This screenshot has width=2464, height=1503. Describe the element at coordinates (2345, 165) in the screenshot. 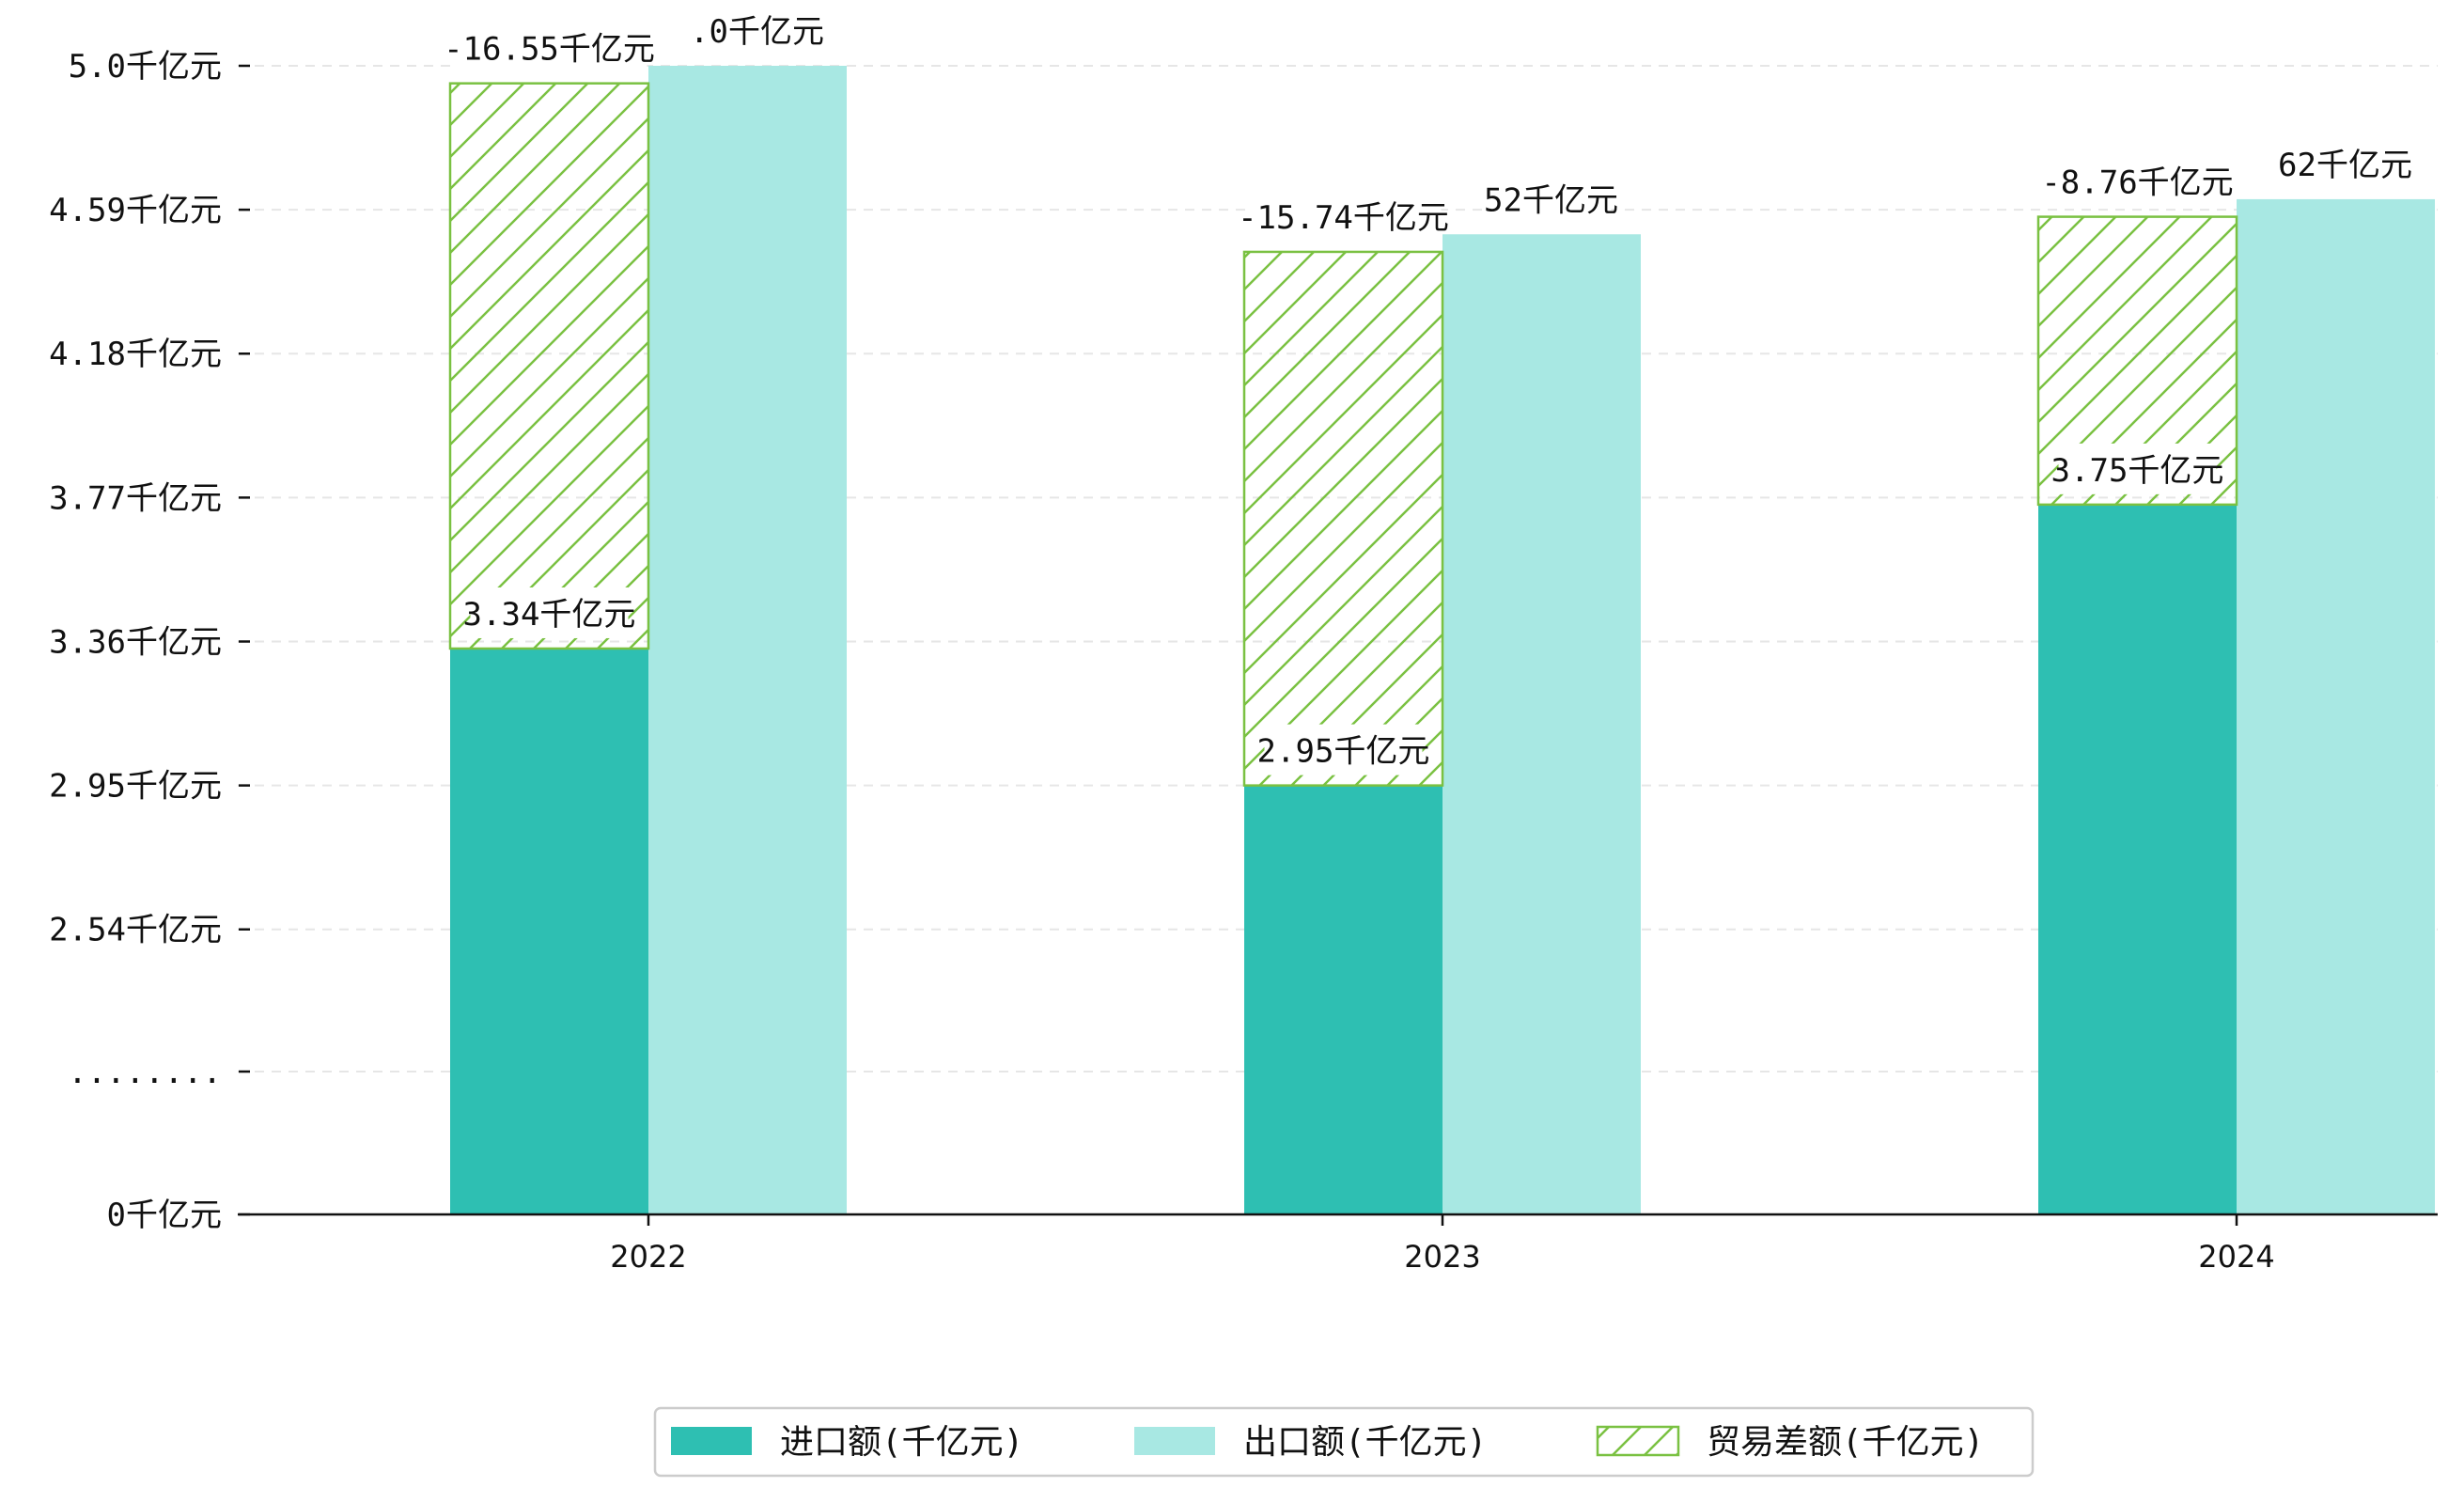

I see `export-data-label: 62千亿元` at that location.